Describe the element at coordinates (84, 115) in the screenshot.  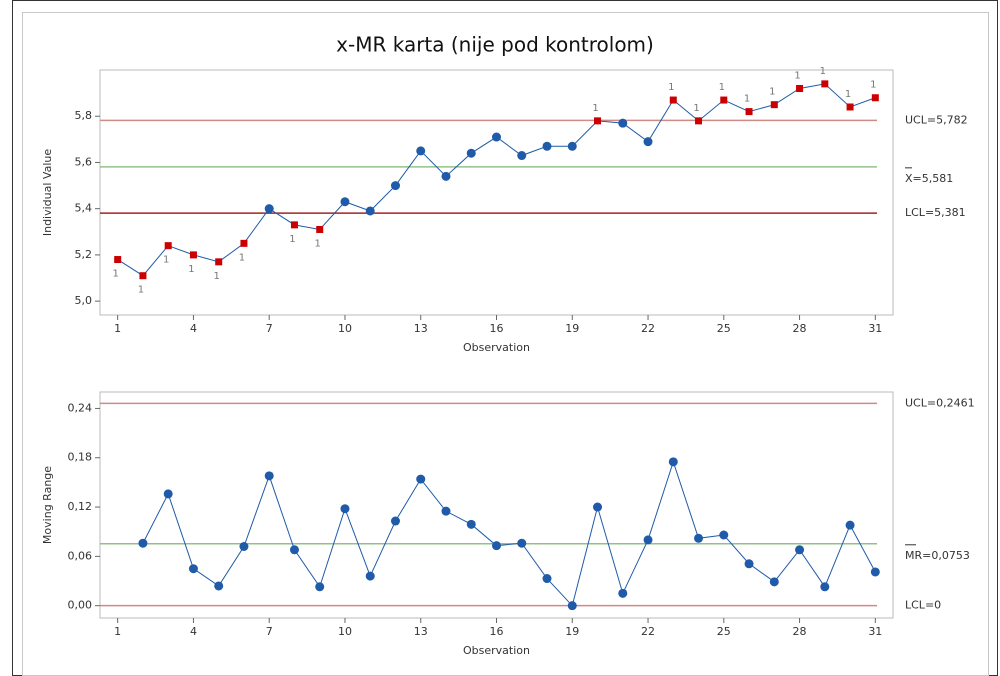
I see `y-tick-label: 5,8` at that location.